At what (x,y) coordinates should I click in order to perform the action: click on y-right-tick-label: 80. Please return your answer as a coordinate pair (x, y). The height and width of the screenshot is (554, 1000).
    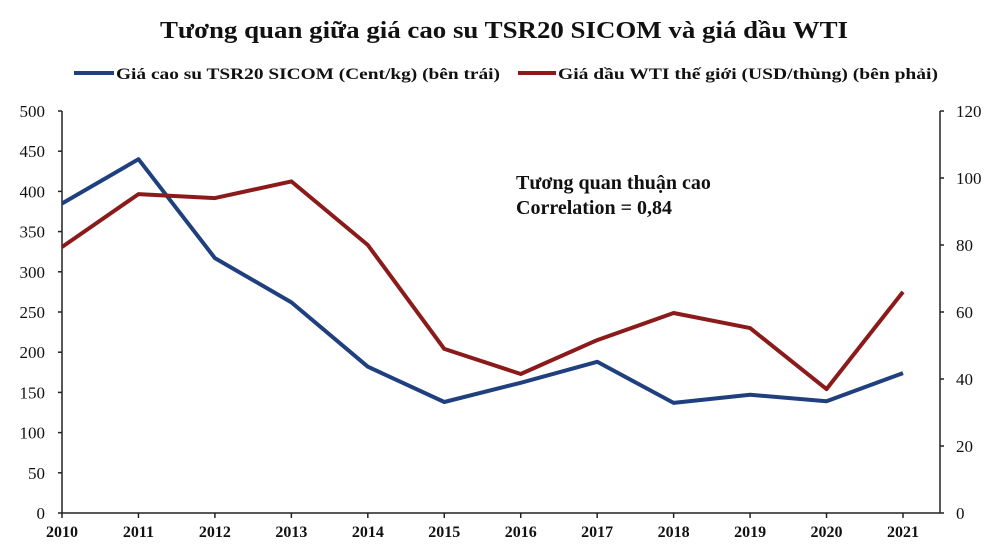
    Looking at the image, I should click on (964, 245).